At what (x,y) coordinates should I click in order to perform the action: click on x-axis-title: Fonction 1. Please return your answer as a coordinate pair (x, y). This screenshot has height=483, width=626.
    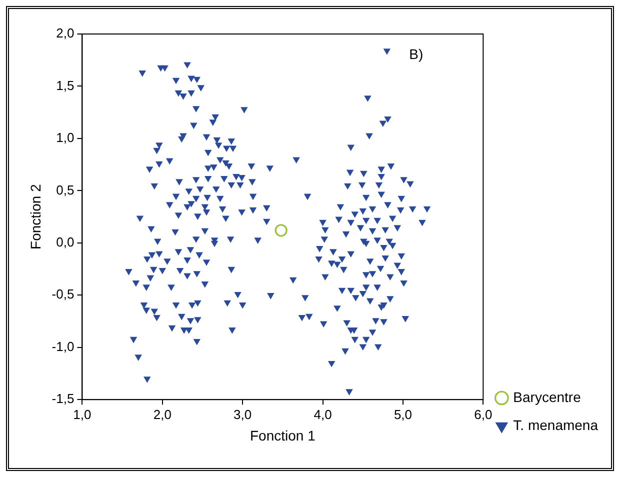
    Looking at the image, I should click on (283, 435).